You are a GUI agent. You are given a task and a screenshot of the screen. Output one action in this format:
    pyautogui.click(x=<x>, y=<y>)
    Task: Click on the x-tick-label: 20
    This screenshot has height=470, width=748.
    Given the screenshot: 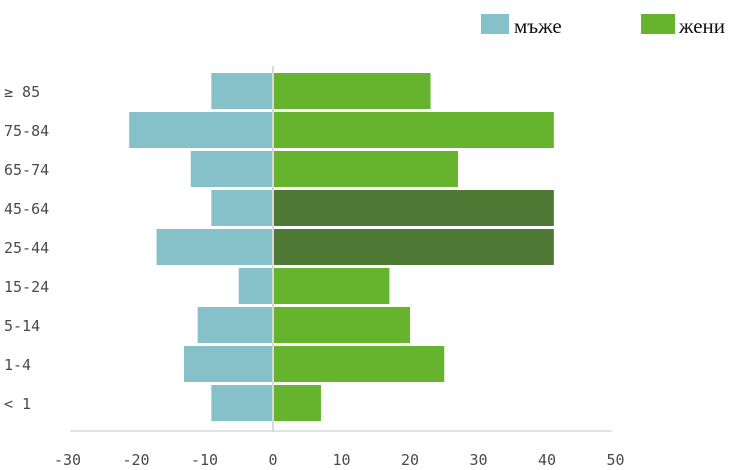 What is the action you would take?
    pyautogui.click(x=410, y=460)
    